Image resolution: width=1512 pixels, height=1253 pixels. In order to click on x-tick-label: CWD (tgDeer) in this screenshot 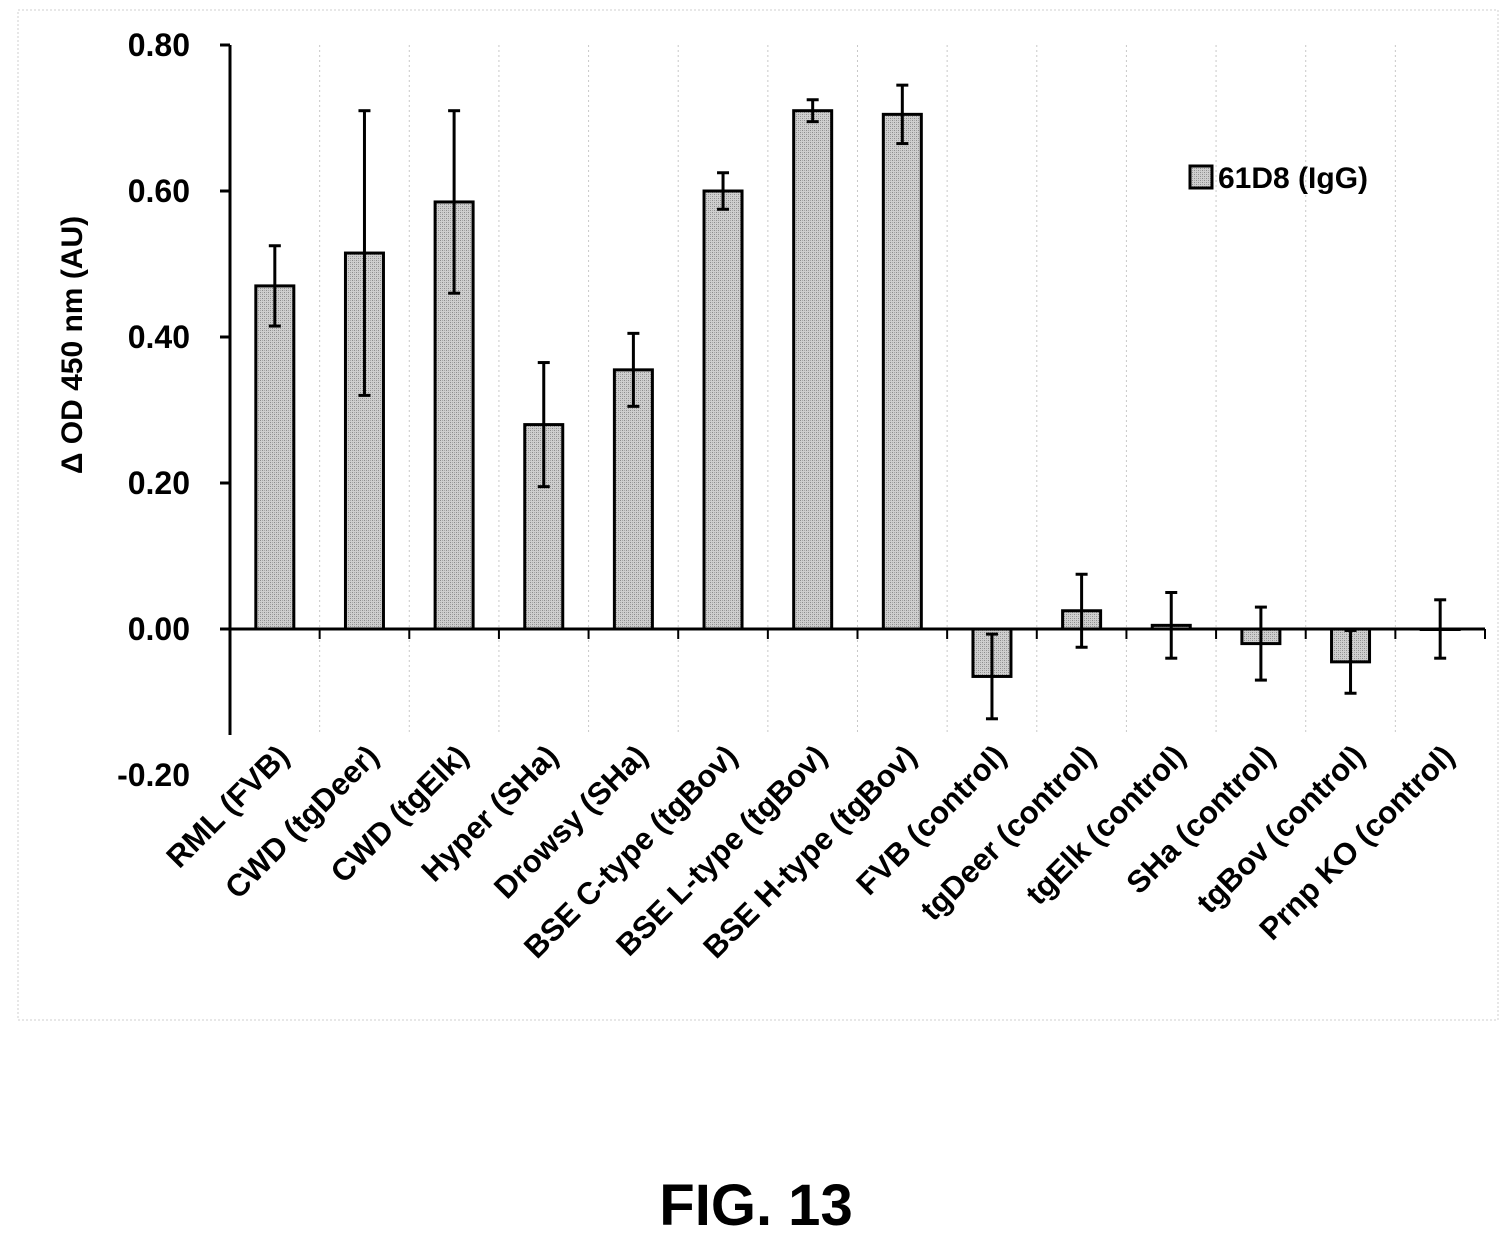, I will do `click(301, 821)`.